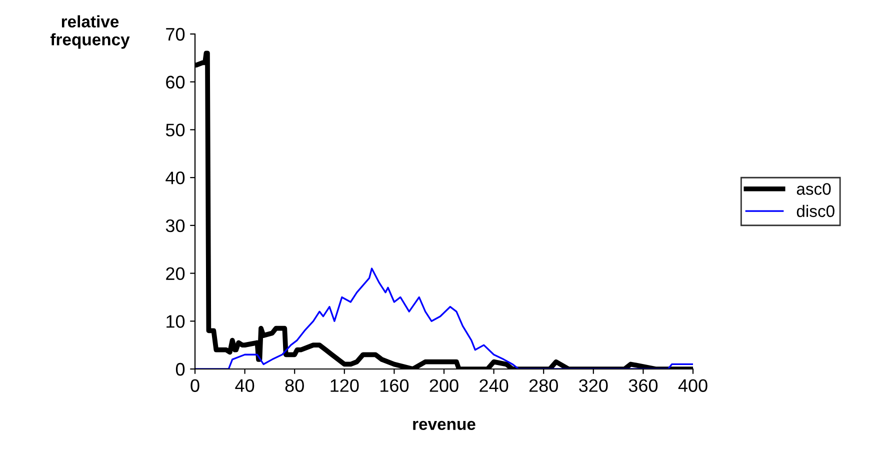 The image size is (892, 459). Describe the element at coordinates (175, 225) in the screenshot. I see `y-tick-label: 30` at that location.